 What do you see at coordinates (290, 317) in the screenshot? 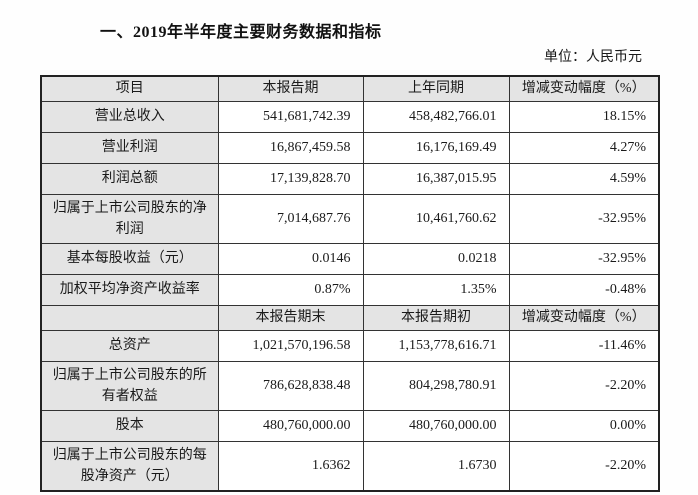
I see `column-header-period-end: 本报告期末` at bounding box center [290, 317].